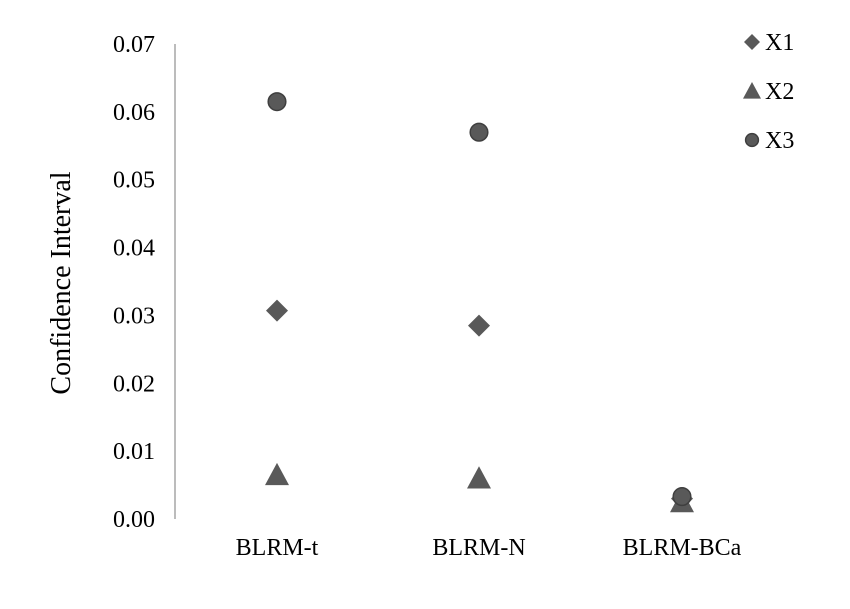 The width and height of the screenshot is (850, 609). Describe the element at coordinates (752, 140) in the screenshot. I see `legend-circle-icon` at that location.